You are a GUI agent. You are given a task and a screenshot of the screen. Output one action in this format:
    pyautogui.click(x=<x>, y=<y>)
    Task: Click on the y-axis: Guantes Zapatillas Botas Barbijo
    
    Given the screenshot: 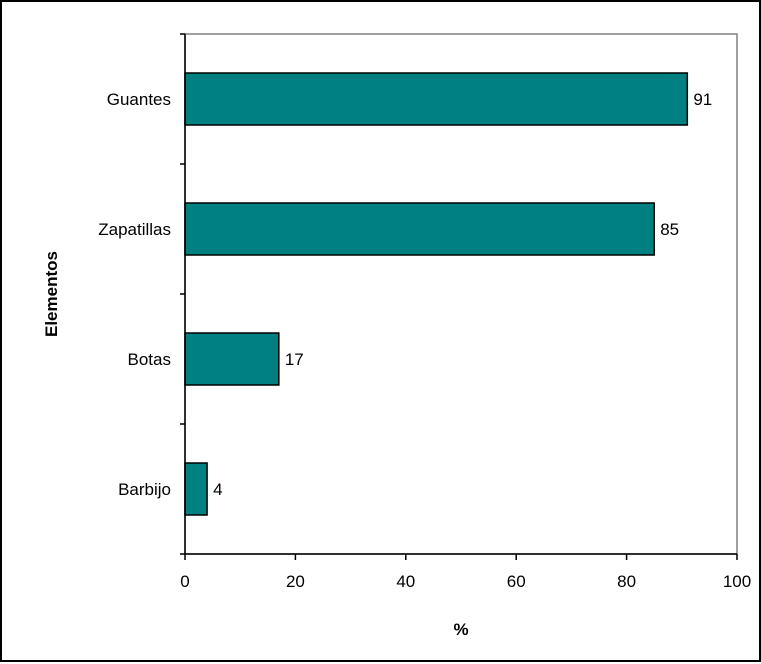 What is the action you would take?
    pyautogui.click(x=142, y=294)
    